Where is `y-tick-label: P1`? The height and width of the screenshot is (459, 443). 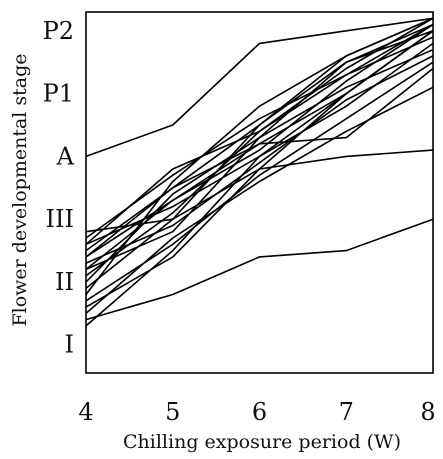
y-tick-label: P1 is located at coordinates (58, 94).